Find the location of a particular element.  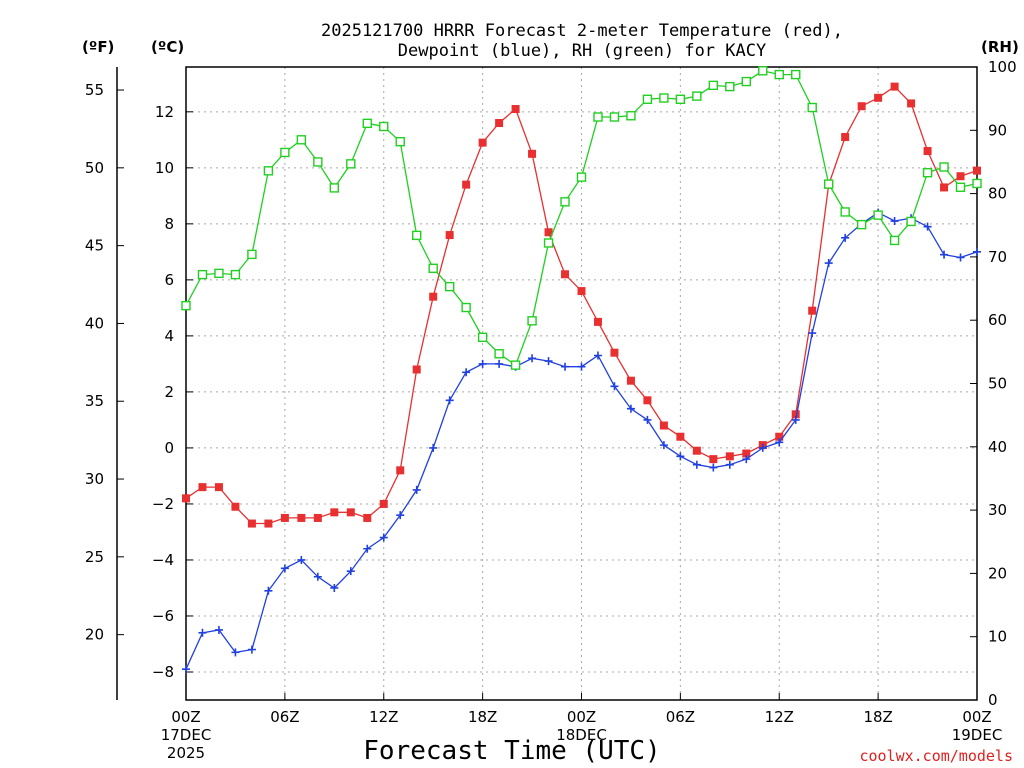

fahrenheit-tick-label: 40 is located at coordinates (94, 323).